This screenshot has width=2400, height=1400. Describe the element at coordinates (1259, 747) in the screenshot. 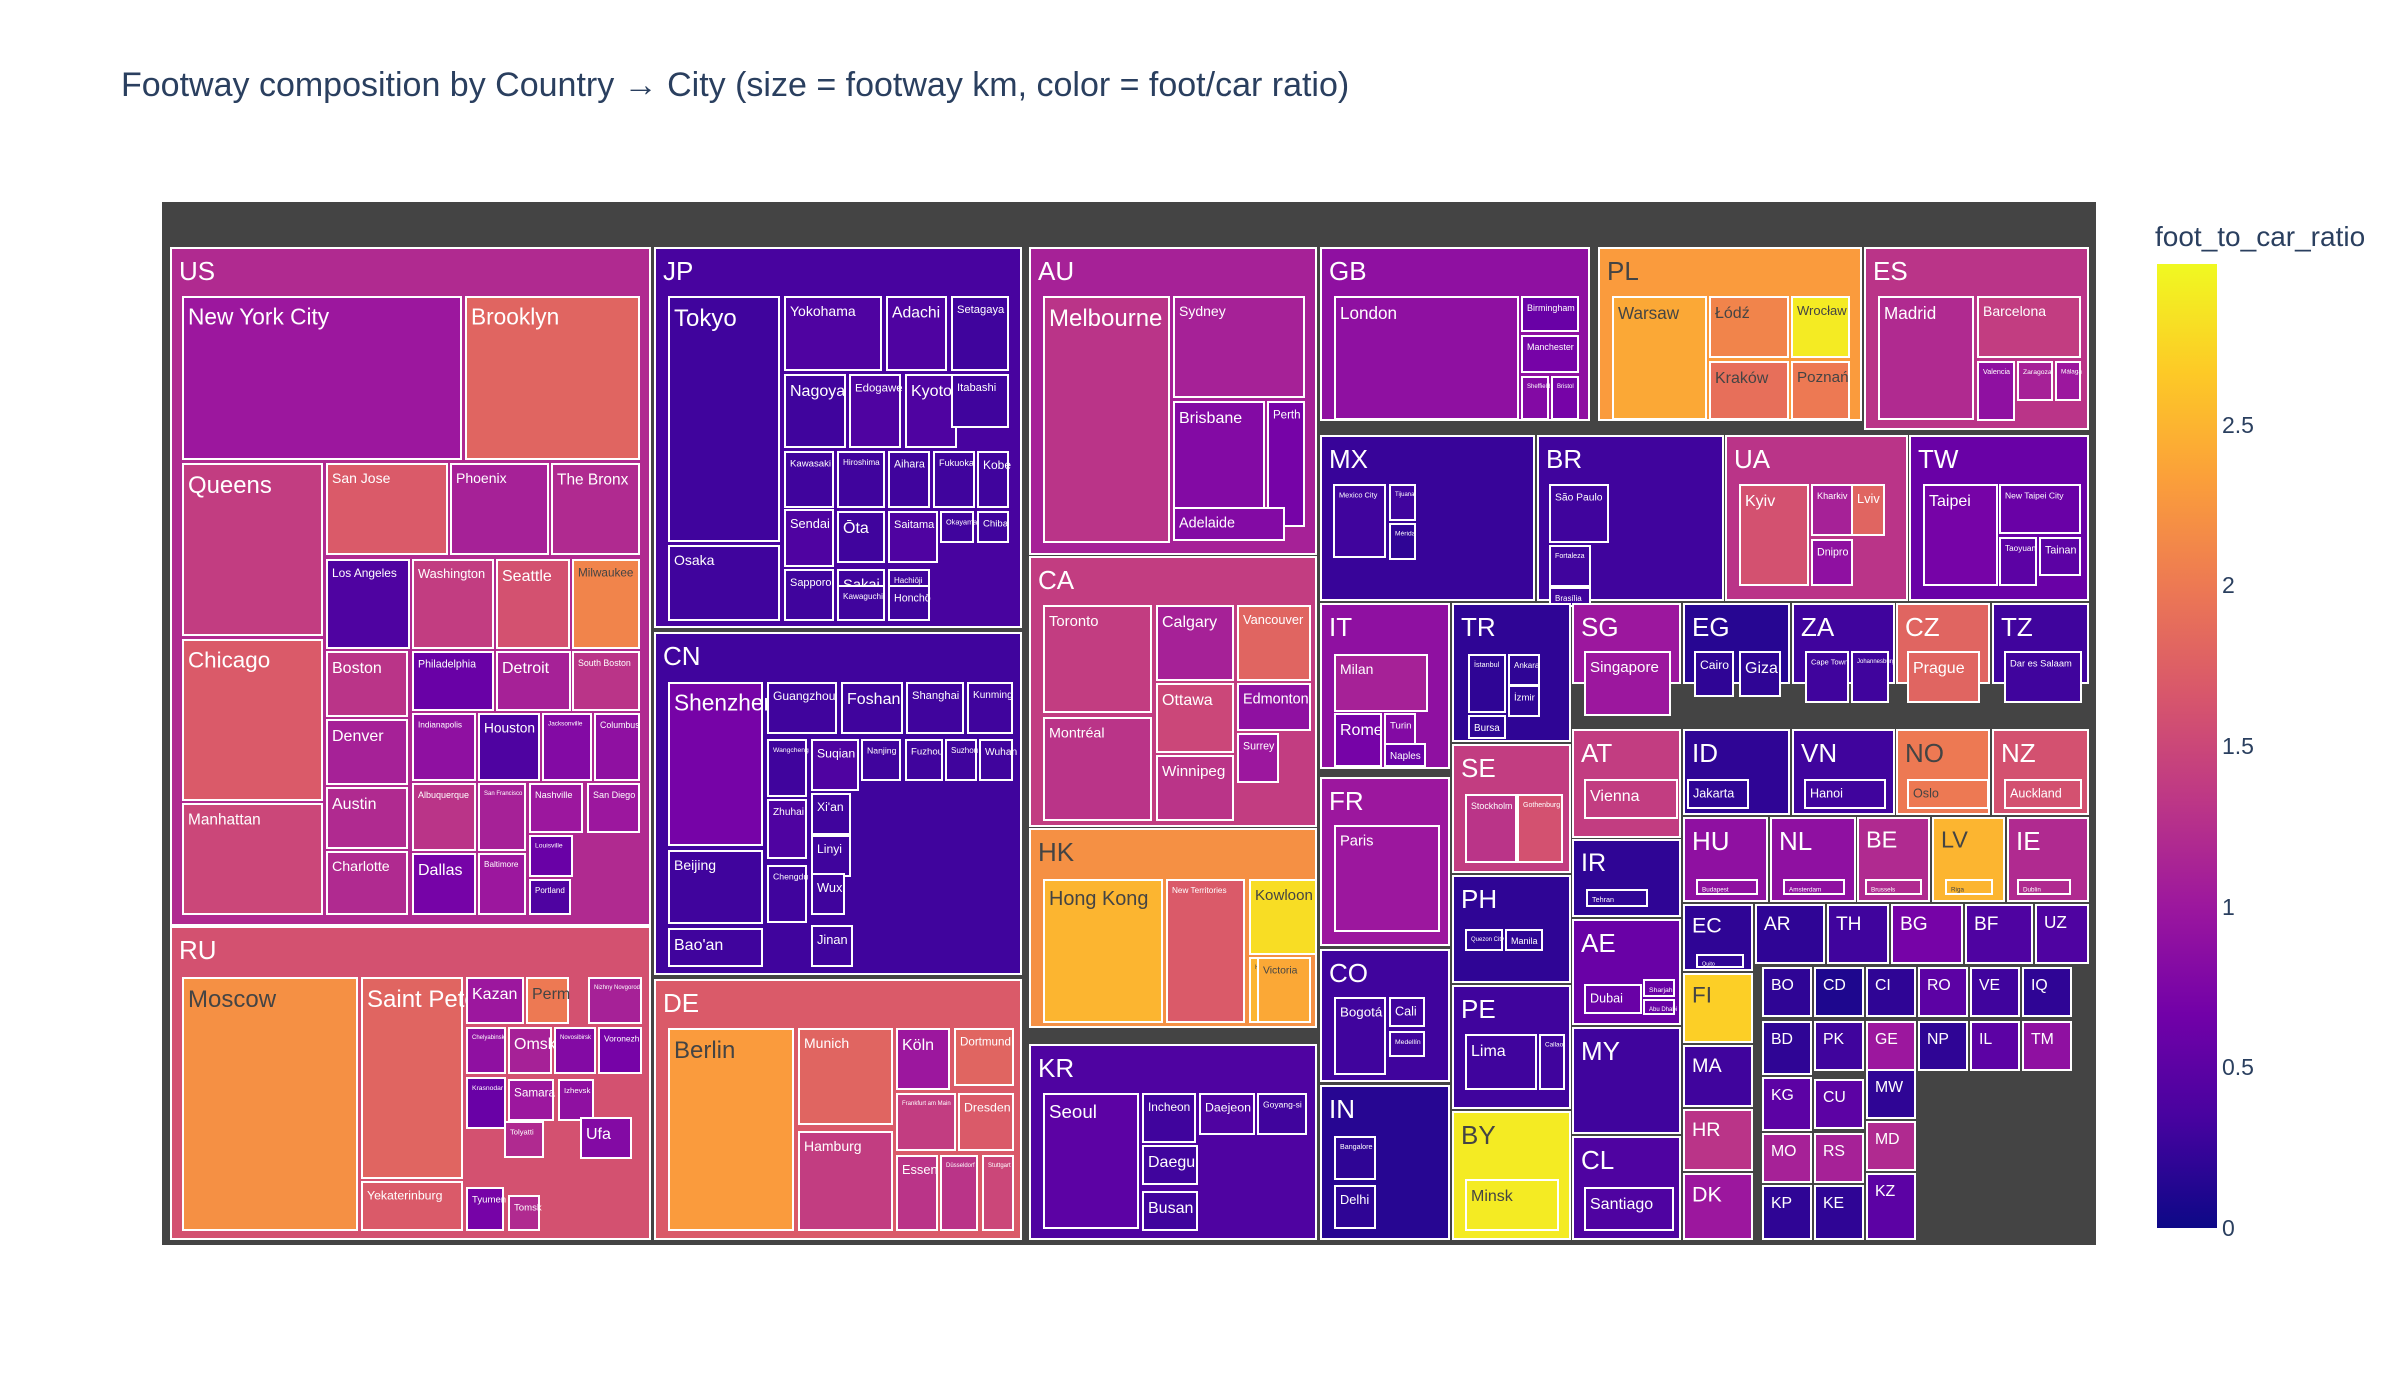

I see `city-label-surrey: Surrey` at that location.